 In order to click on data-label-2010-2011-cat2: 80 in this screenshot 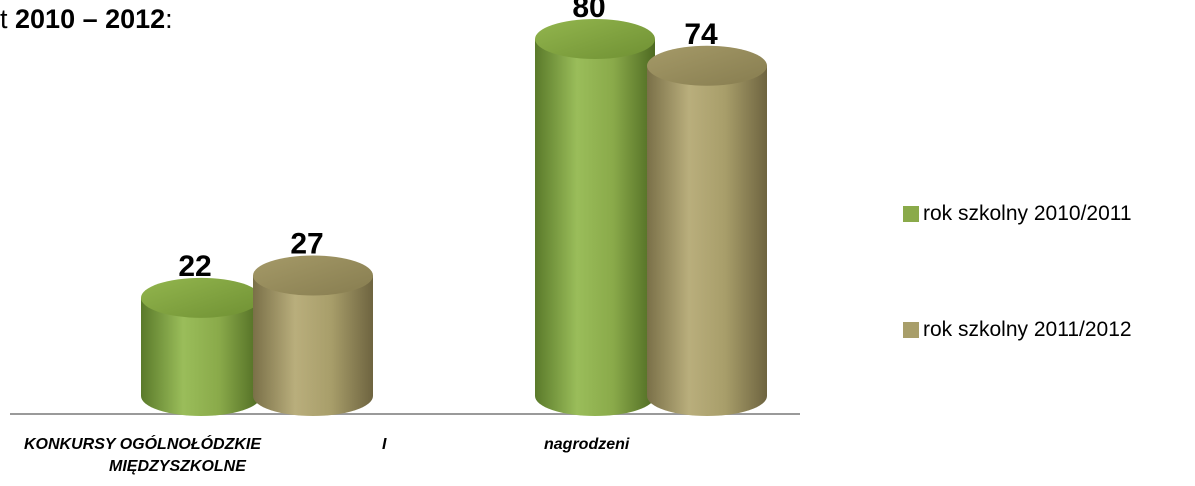, I will do `click(588, 12)`.